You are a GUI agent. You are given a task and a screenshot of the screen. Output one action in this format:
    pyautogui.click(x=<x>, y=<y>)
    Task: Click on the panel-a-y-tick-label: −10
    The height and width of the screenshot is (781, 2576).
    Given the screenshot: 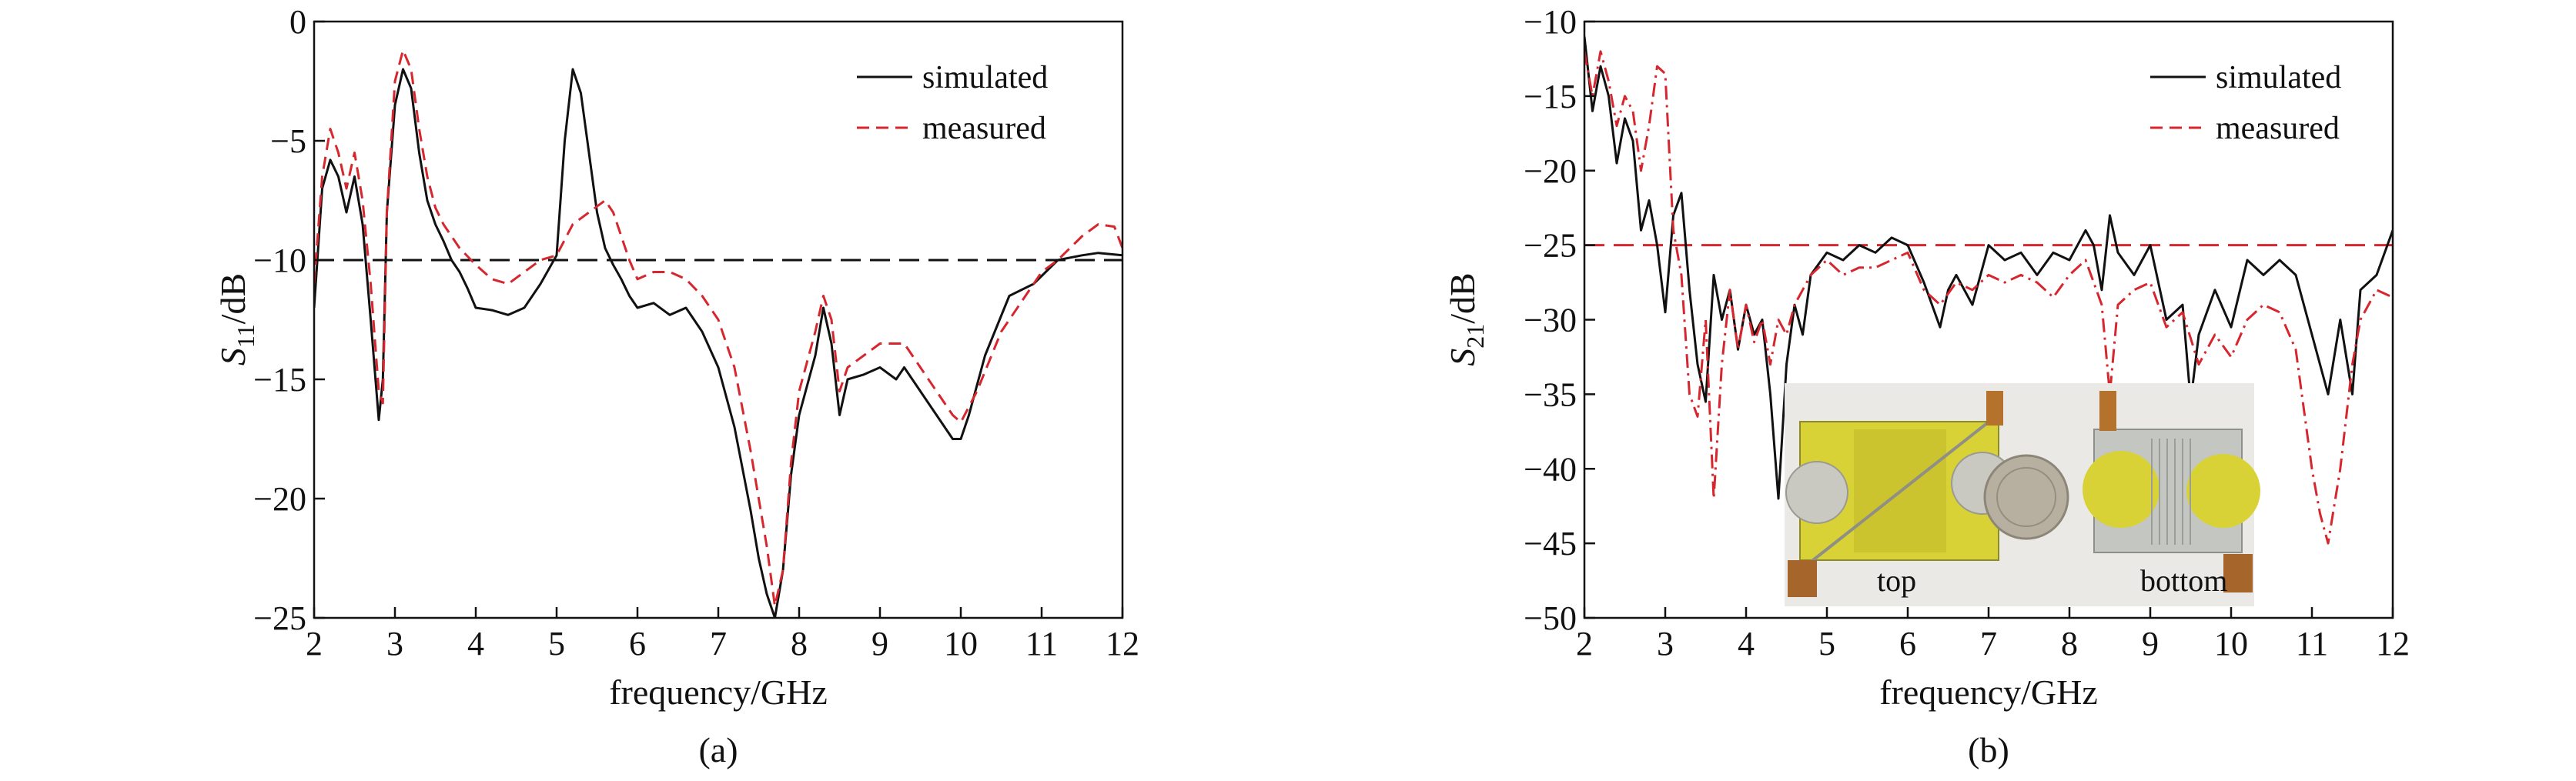 What is the action you would take?
    pyautogui.click(x=279, y=260)
    